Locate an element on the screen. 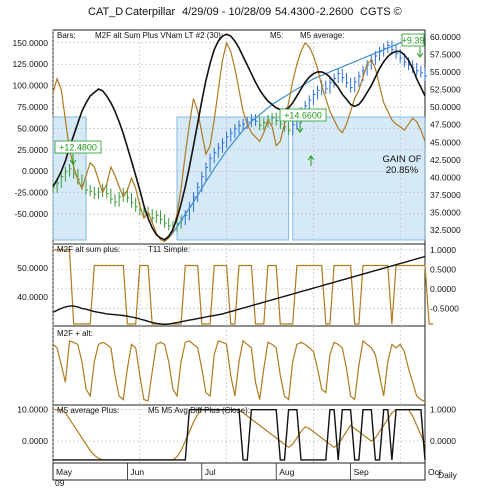 This screenshot has height=490, width=479. x-axis-year: 09 is located at coordinates (60, 483).